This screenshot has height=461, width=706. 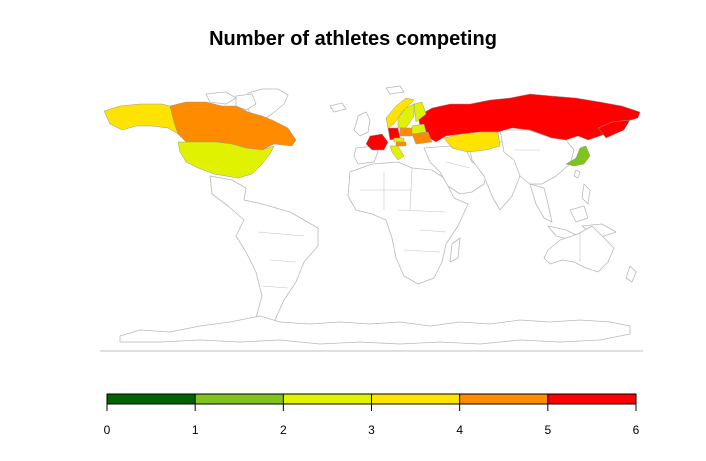 I want to click on region-russia-east, so click(x=614, y=129).